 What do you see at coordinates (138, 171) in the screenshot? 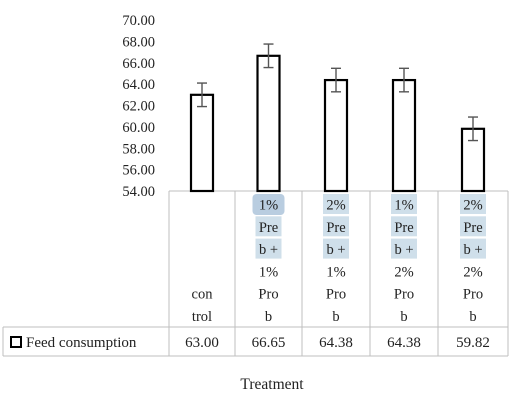
I see `y-tick-label: 56.00` at bounding box center [138, 171].